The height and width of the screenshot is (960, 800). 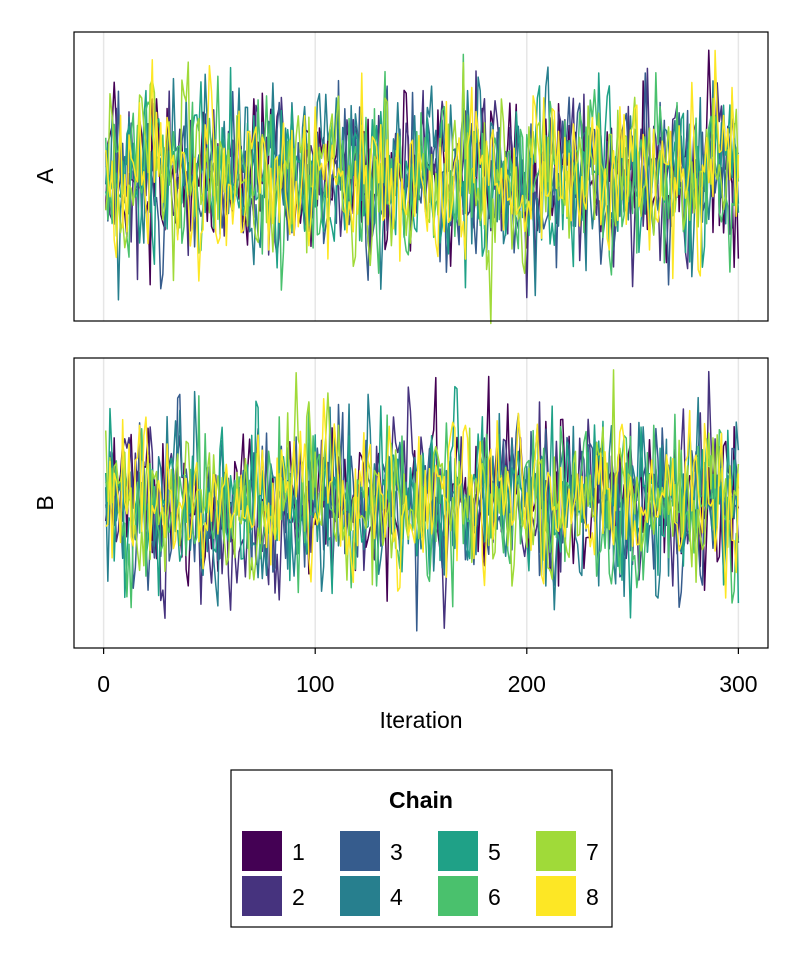 What do you see at coordinates (427, 672) in the screenshot?
I see `x-axis: 0 100 200 300` at bounding box center [427, 672].